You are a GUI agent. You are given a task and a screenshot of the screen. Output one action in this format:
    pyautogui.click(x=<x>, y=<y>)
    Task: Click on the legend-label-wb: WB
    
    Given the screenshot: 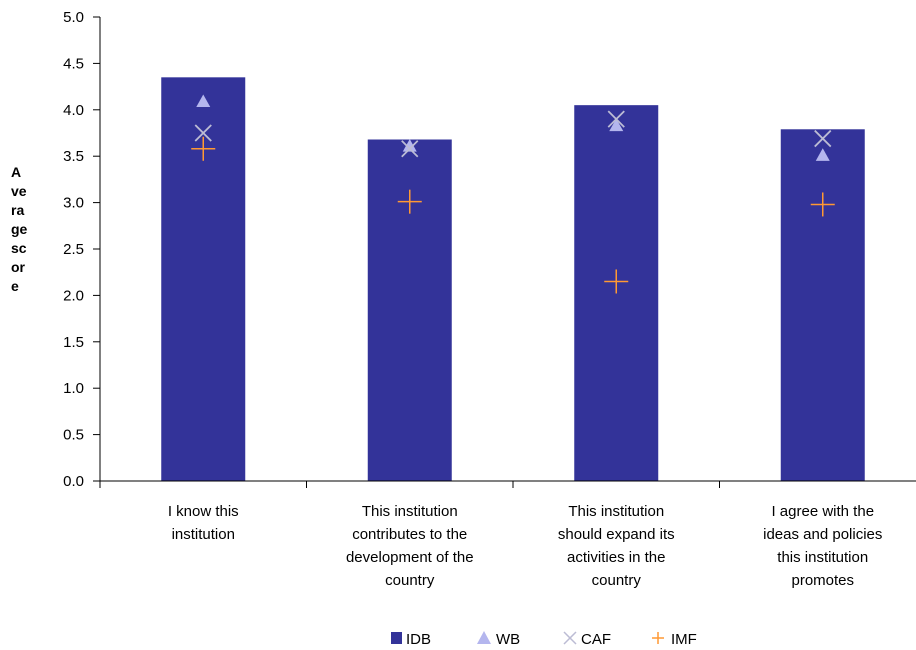 What is the action you would take?
    pyautogui.click(x=508, y=639)
    